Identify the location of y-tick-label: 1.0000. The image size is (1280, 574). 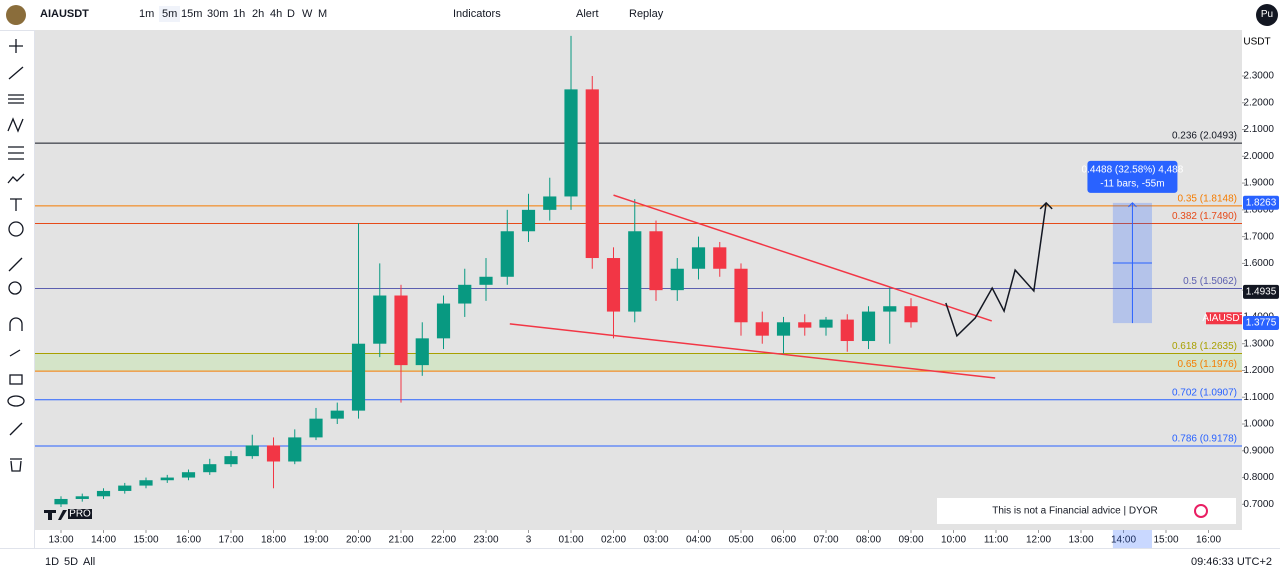
(1258, 424).